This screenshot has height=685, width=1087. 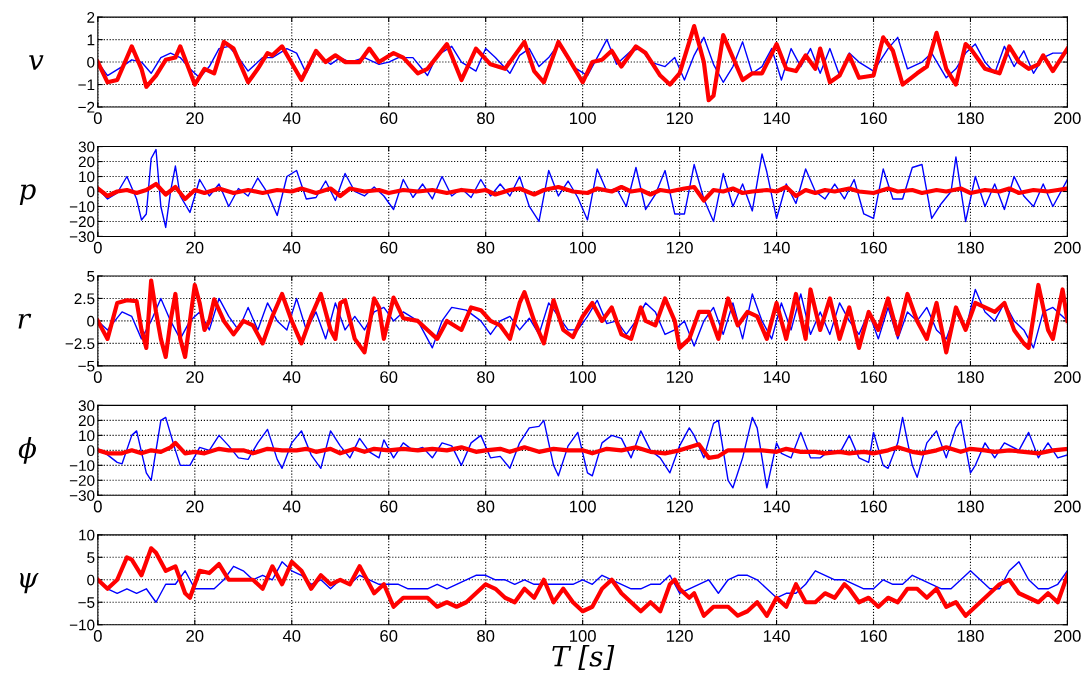 I want to click on y-axis-title: ψ, so click(x=29, y=583).